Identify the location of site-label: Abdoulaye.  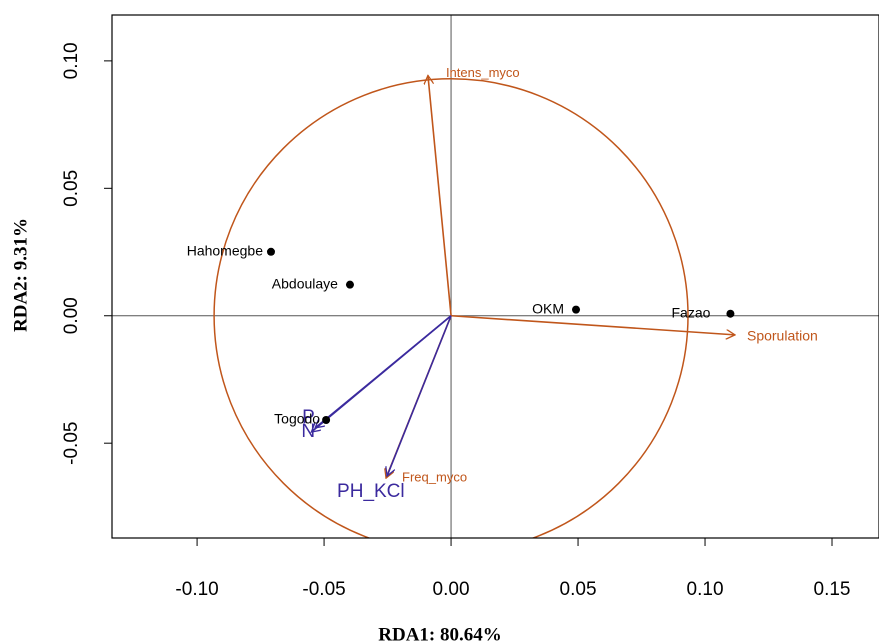
(305, 283).